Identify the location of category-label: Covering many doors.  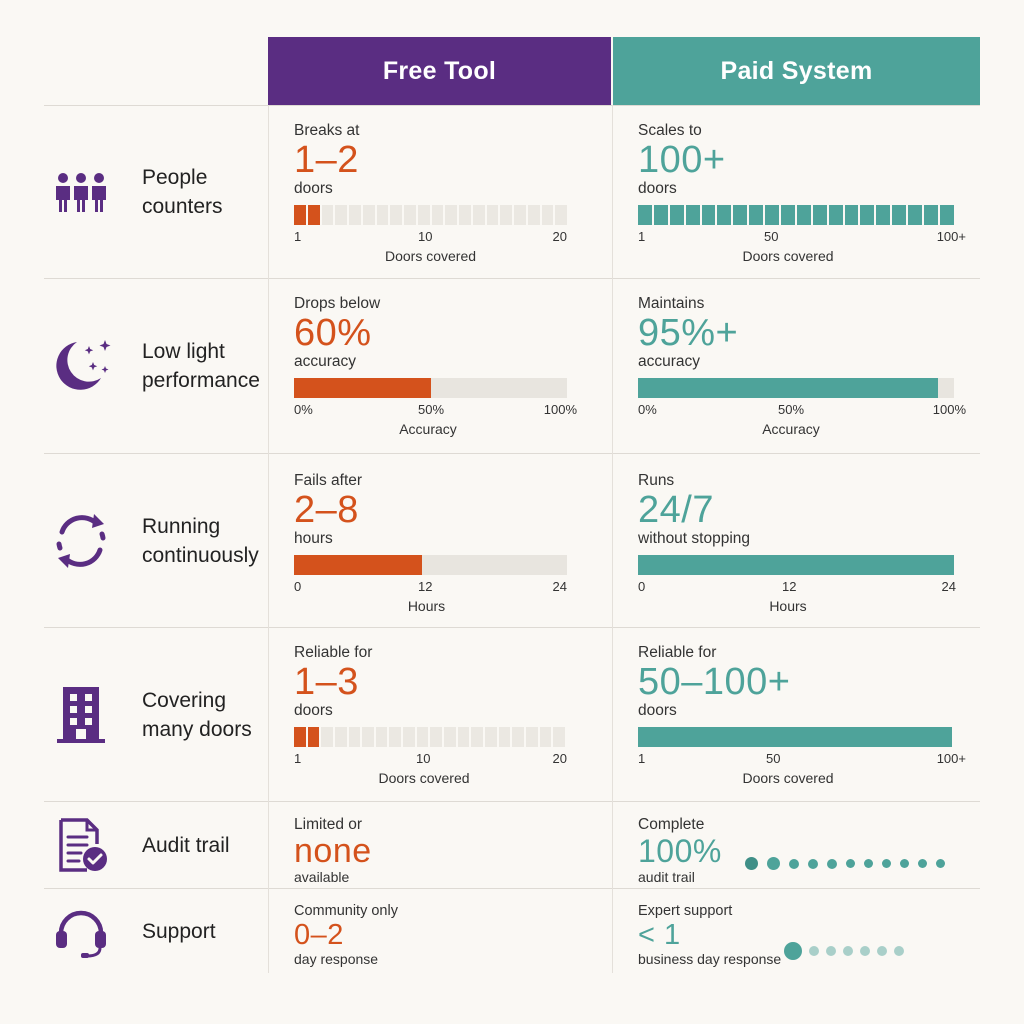
(197, 714).